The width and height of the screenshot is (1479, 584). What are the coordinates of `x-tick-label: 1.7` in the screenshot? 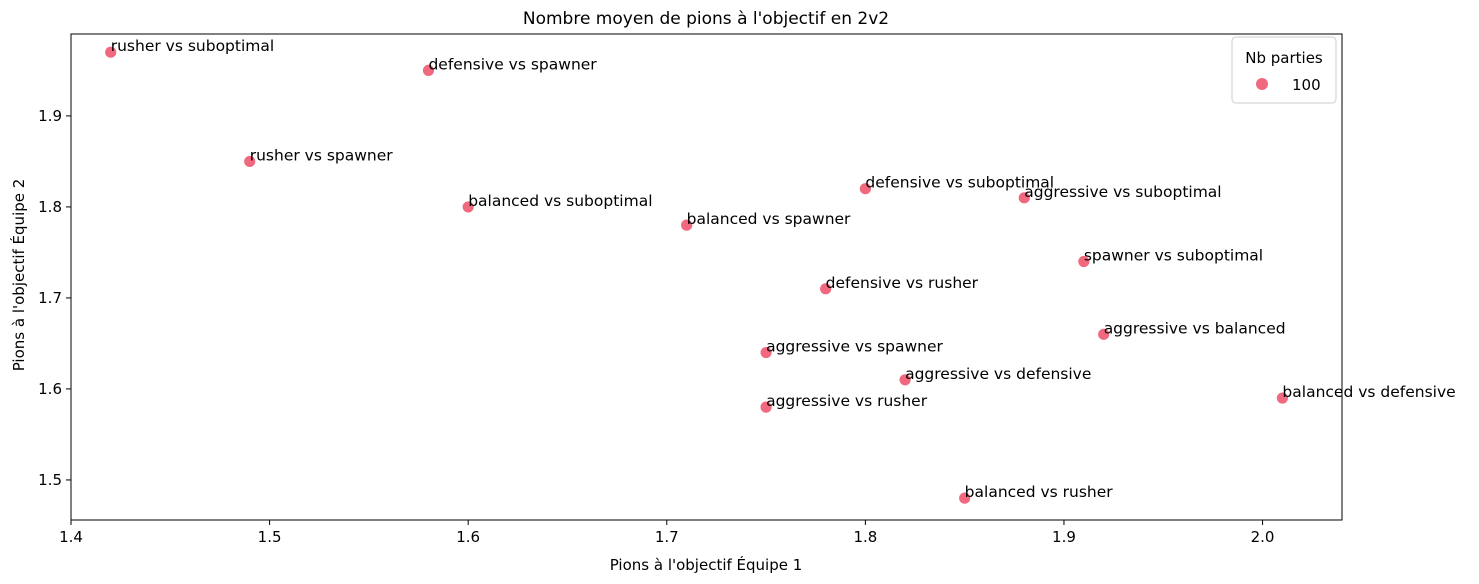 It's located at (667, 537).